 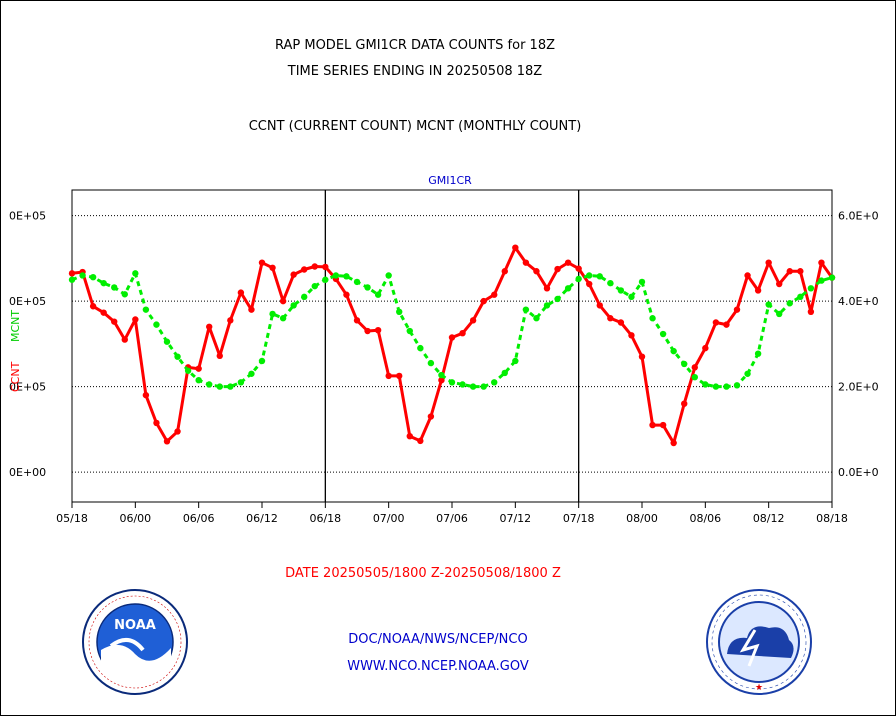 What do you see at coordinates (769, 518) in the screenshot?
I see `x-tick-label: 08/12` at bounding box center [769, 518].